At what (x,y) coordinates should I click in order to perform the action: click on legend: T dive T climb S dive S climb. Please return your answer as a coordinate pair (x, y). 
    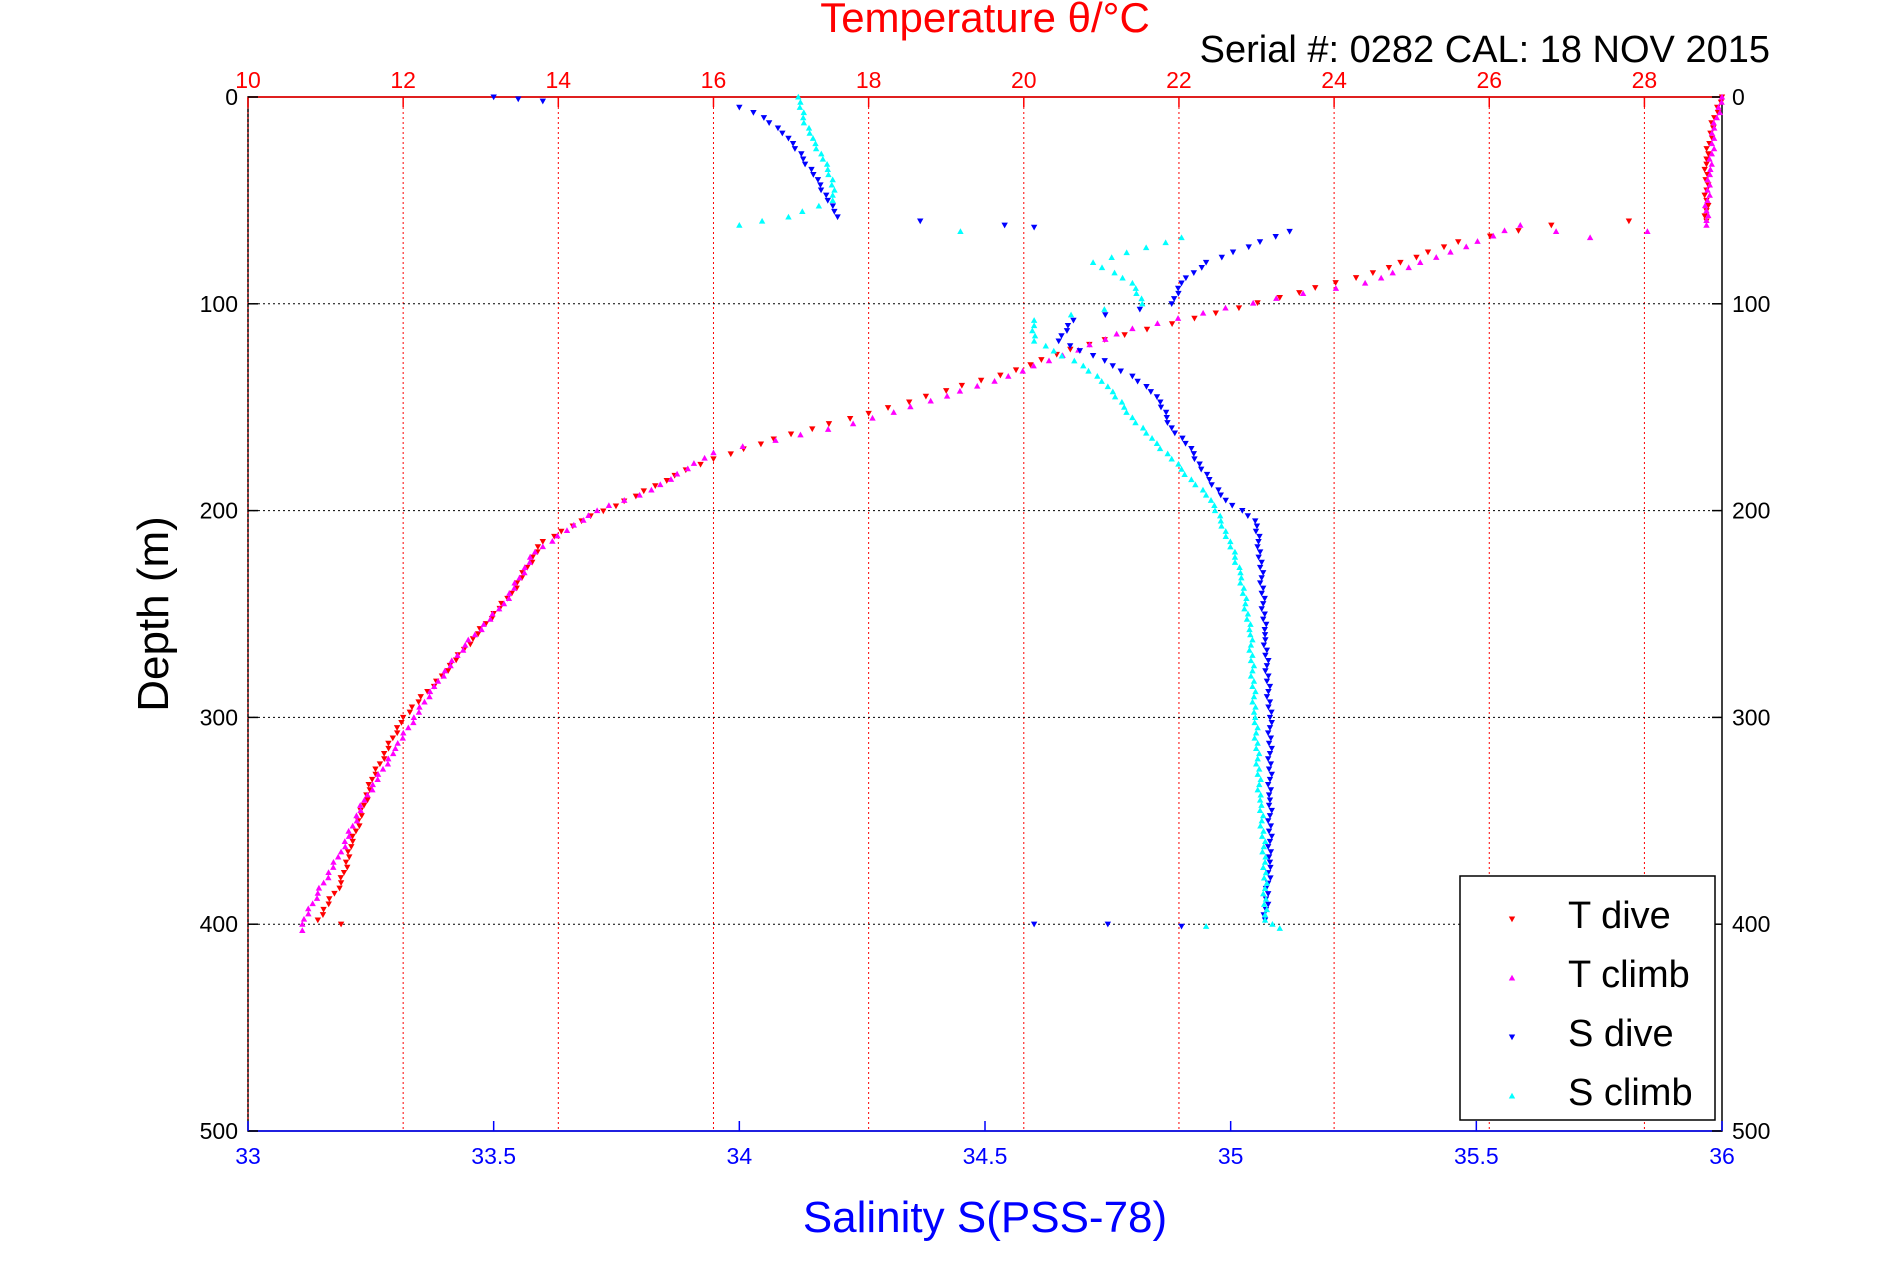
    Looking at the image, I should click on (1587, 998).